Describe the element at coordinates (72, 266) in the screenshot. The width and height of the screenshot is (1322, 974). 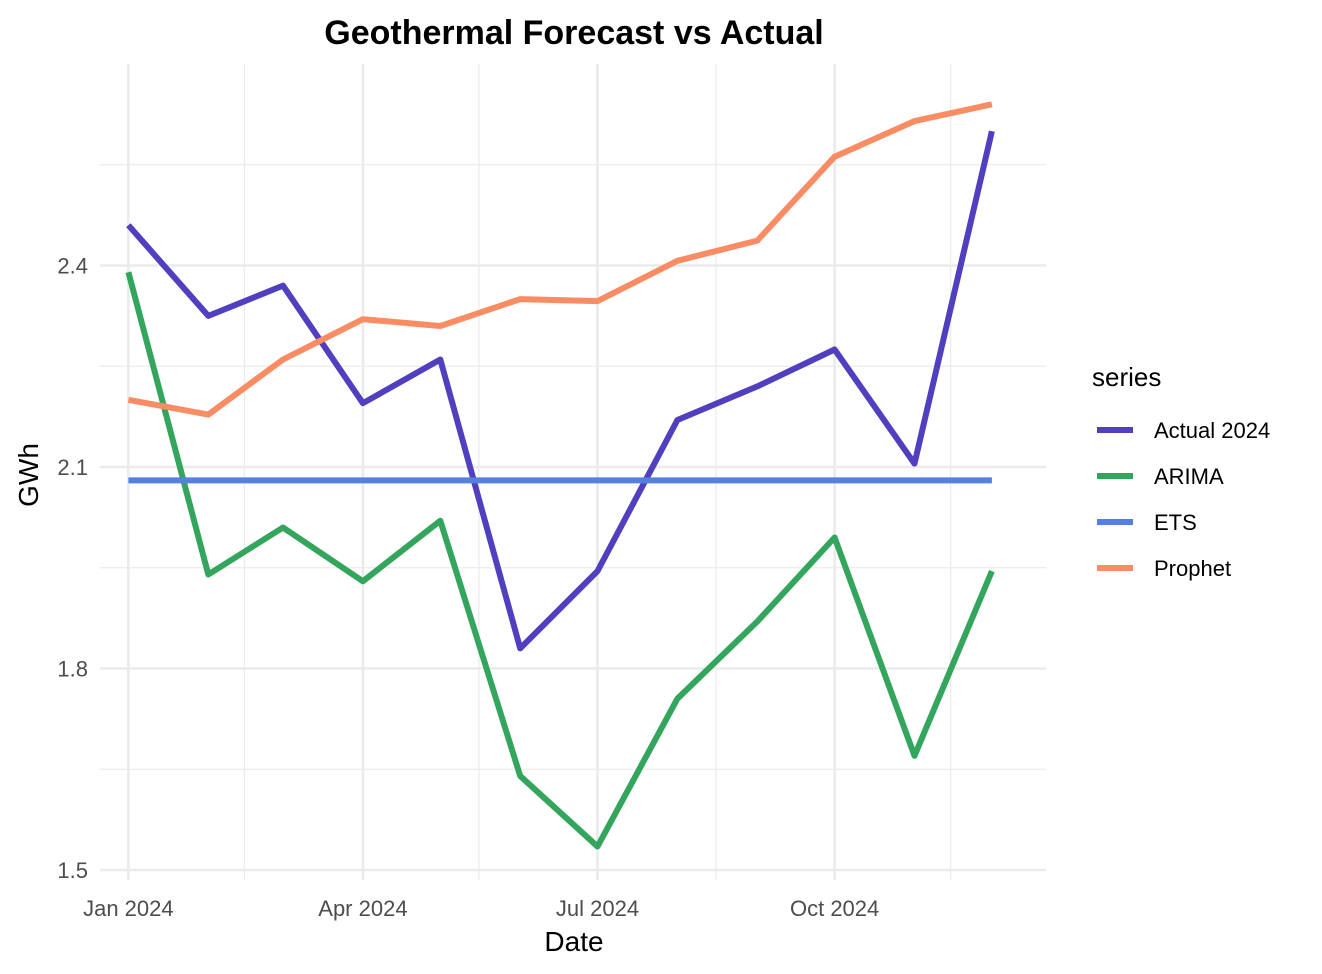
I see `y-tick-label: 2.4` at that location.